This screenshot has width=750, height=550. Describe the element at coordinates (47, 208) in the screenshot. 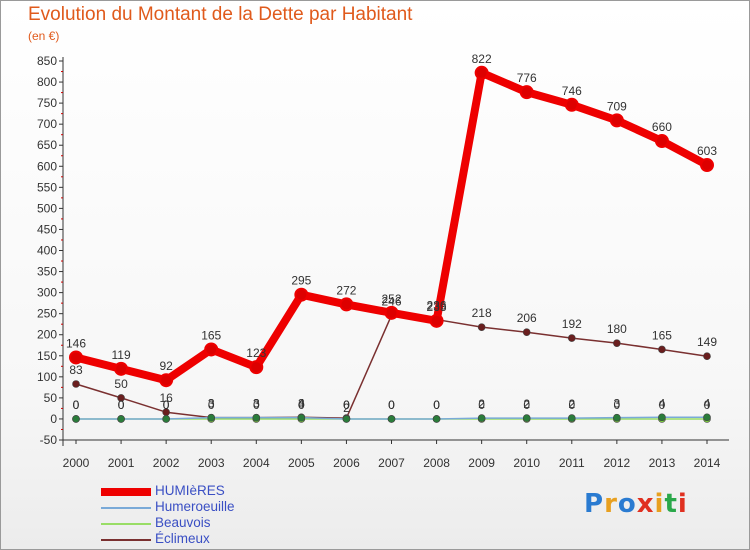

I see `y-tick-label: 500` at that location.